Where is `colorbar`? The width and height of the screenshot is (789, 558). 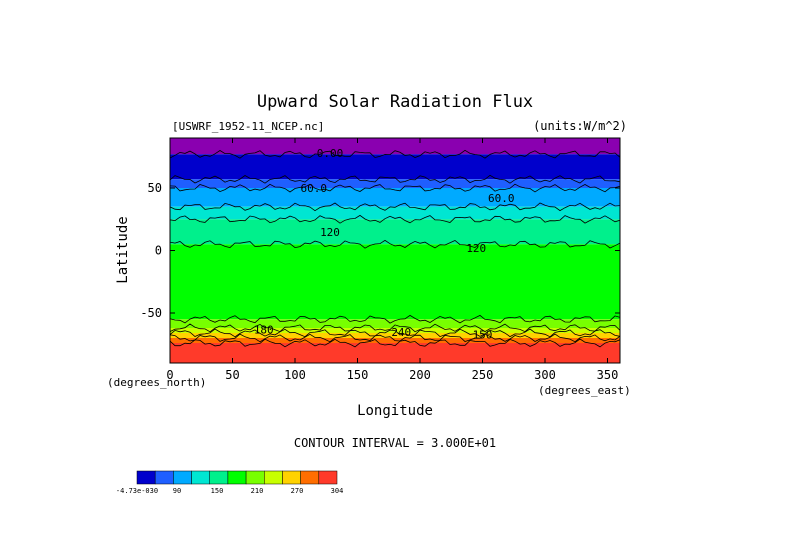
colorbar is located at coordinates (237, 477).